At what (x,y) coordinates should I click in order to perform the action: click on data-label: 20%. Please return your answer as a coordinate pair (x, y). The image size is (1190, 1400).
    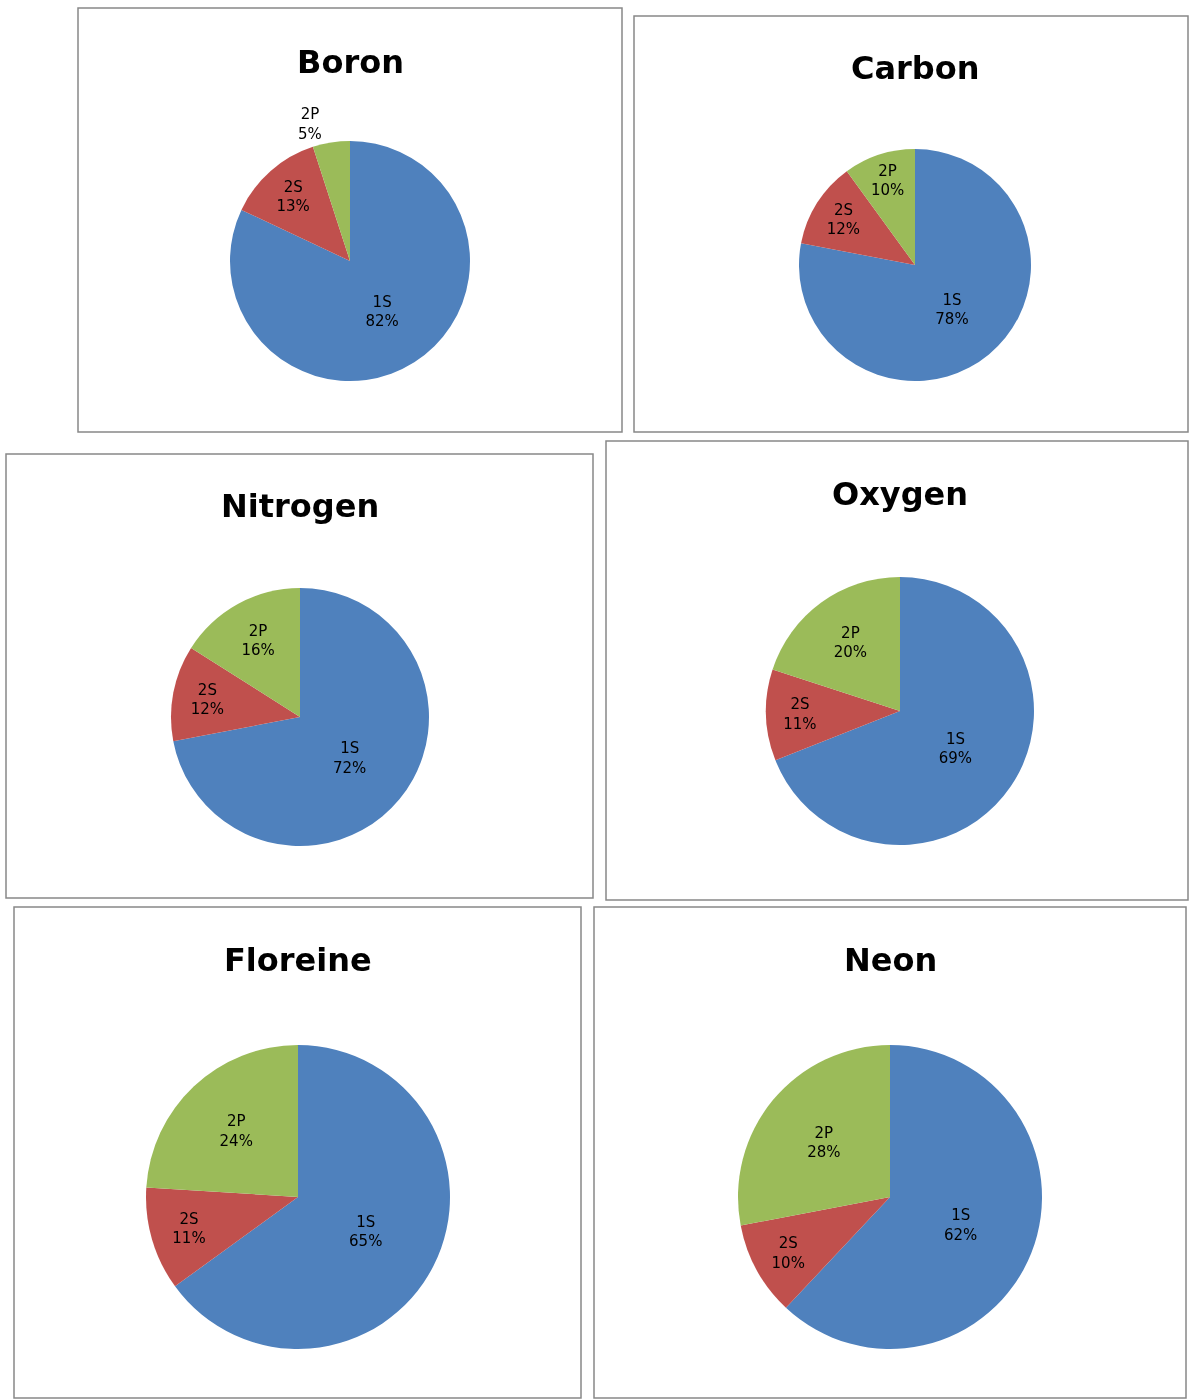
    Looking at the image, I should click on (850, 652).